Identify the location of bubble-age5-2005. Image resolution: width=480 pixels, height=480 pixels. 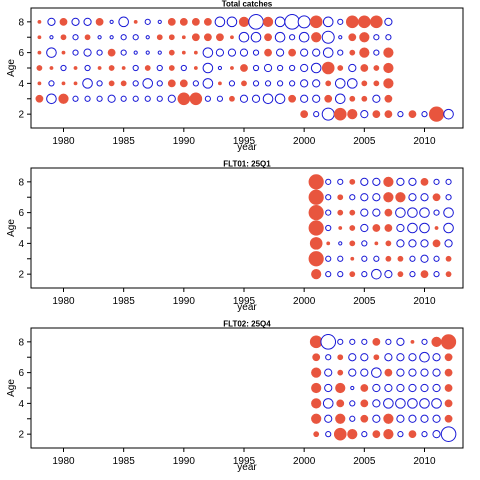
(364, 388).